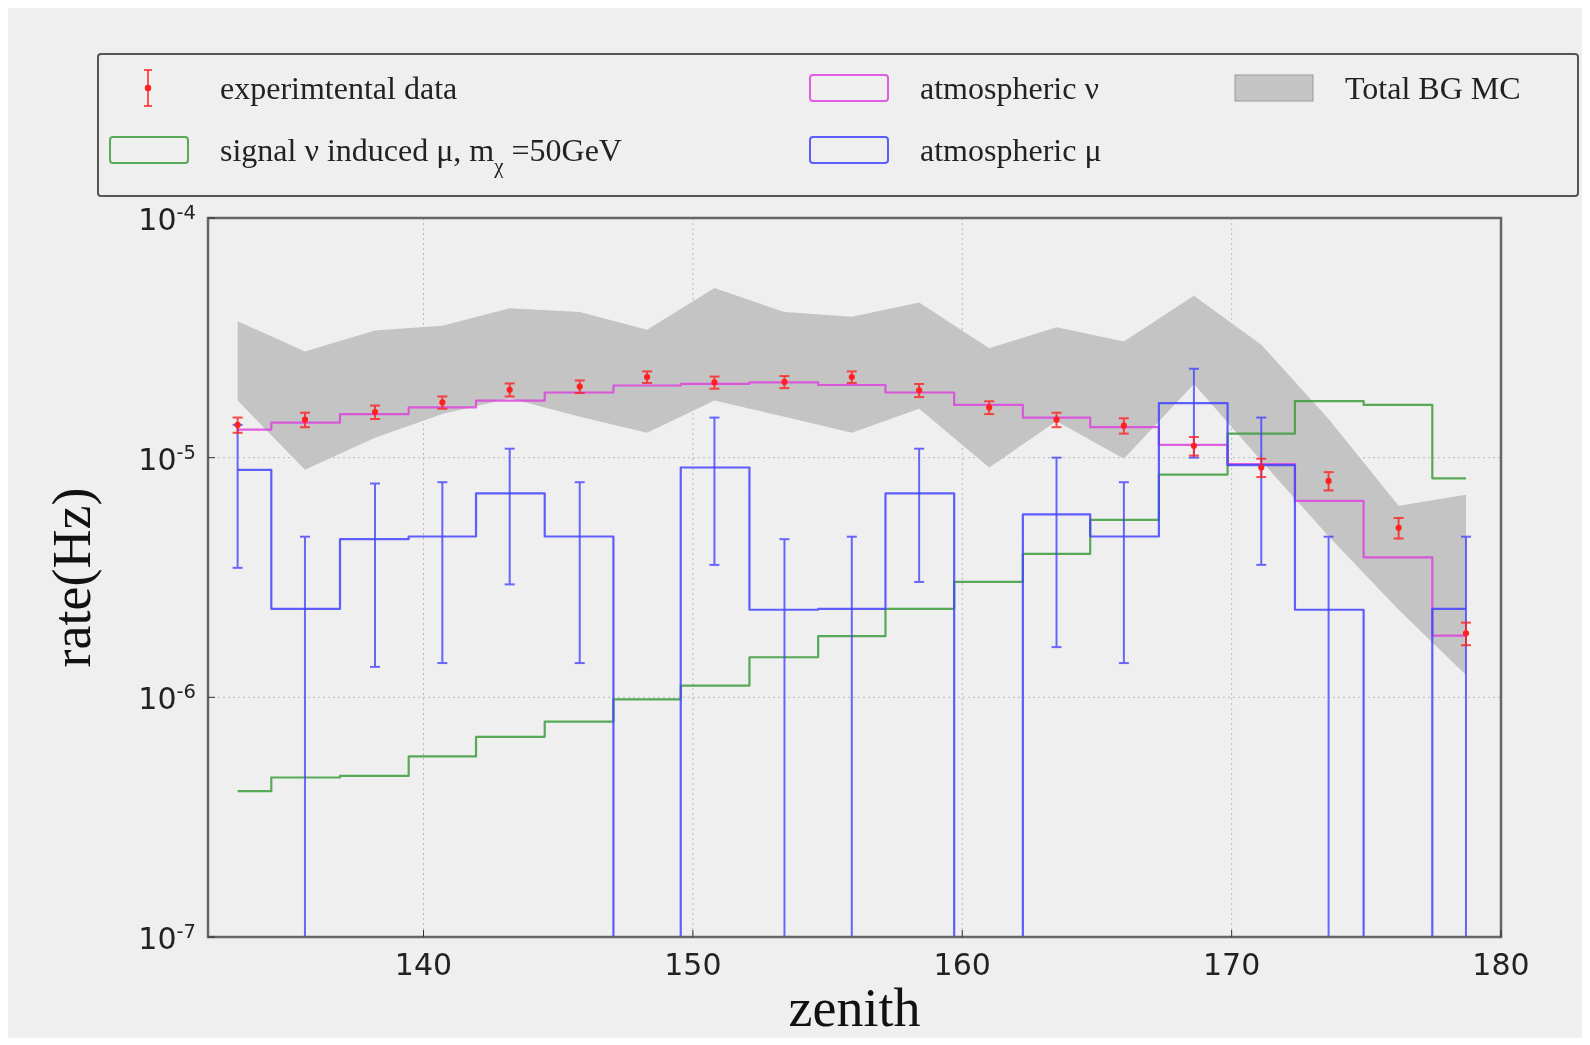  Describe the element at coordinates (339, 88) in the screenshot. I see `legend-label: experimtental data` at that location.